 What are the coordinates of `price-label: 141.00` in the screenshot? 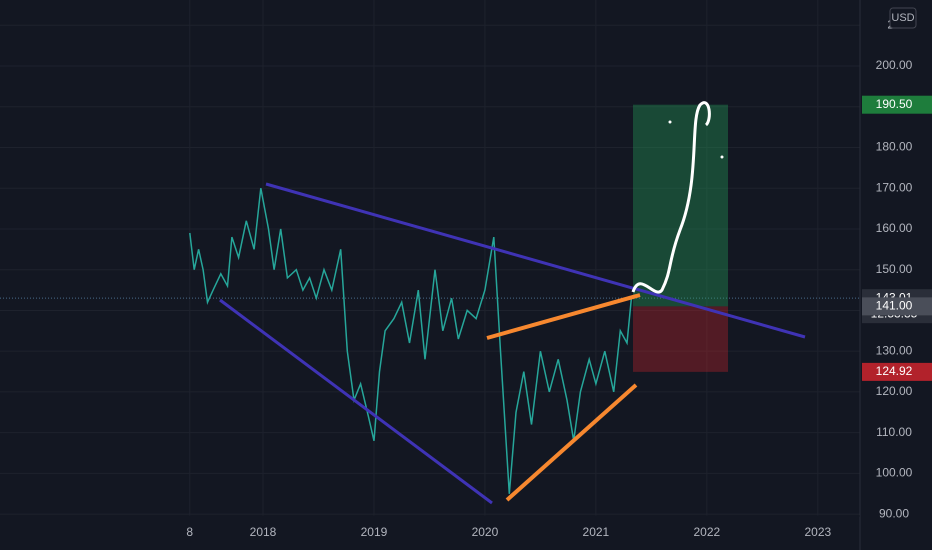 It's located at (894, 306).